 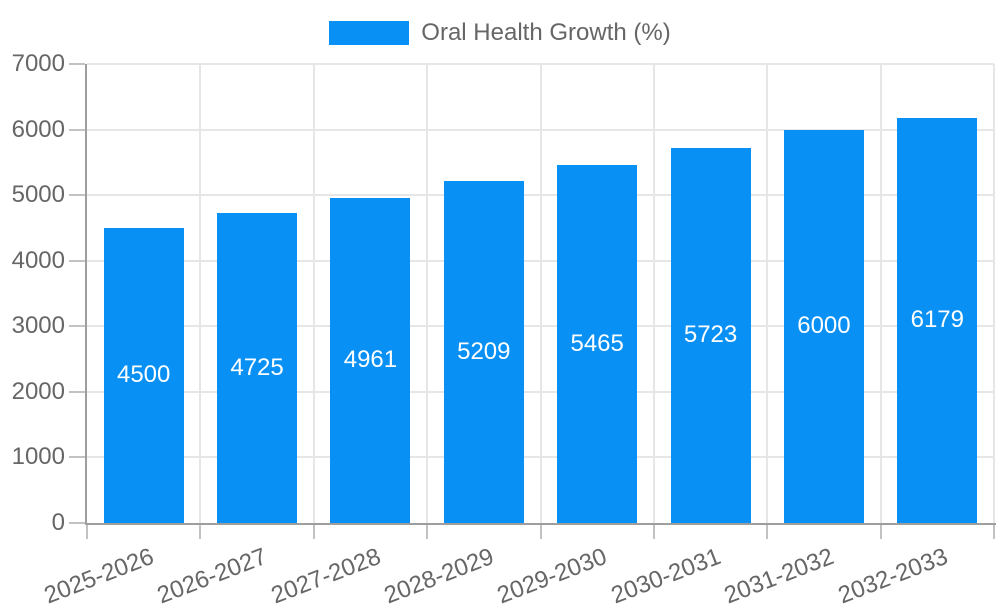 I want to click on x-axis-line, so click(x=540, y=524).